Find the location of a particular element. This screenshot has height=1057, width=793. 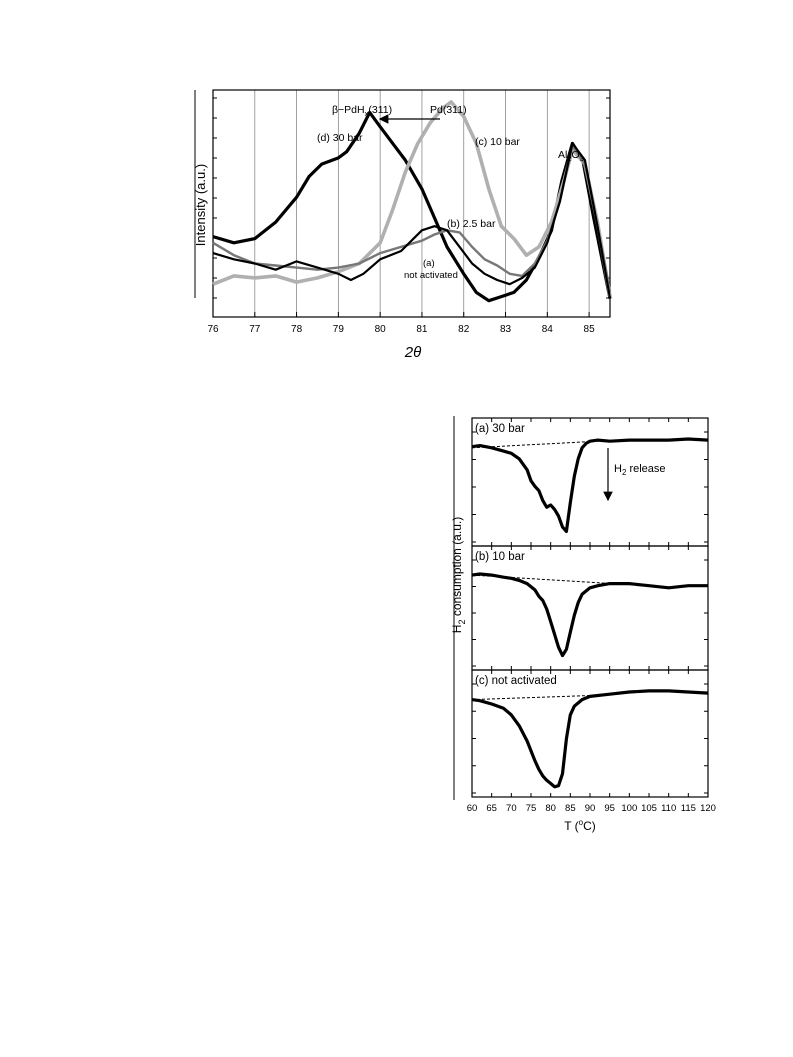

xrd-ticks is located at coordinates (411, 207).